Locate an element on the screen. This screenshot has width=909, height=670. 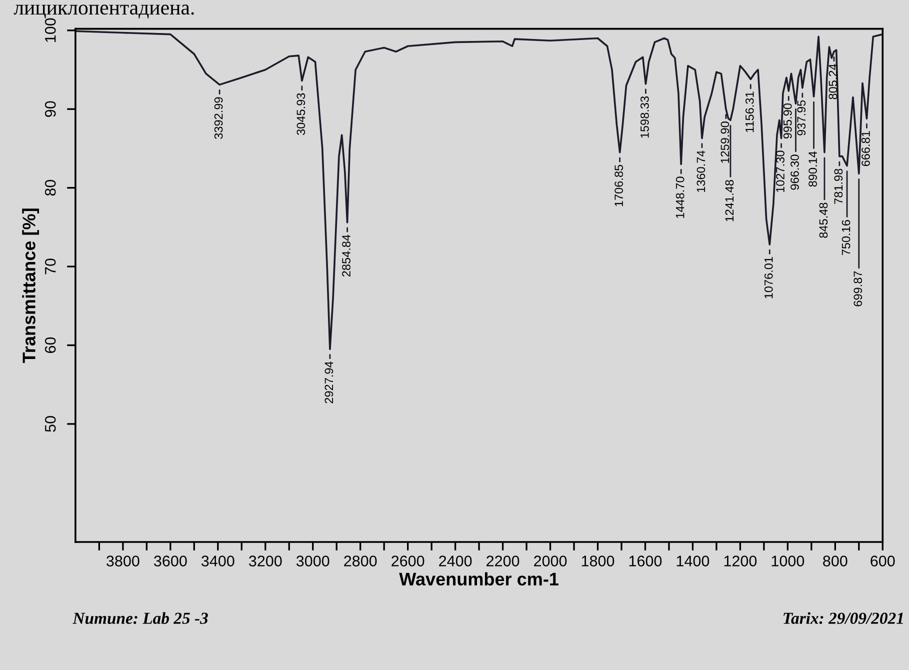
text: лициклопентадиена. is located at coordinates (104, 11).